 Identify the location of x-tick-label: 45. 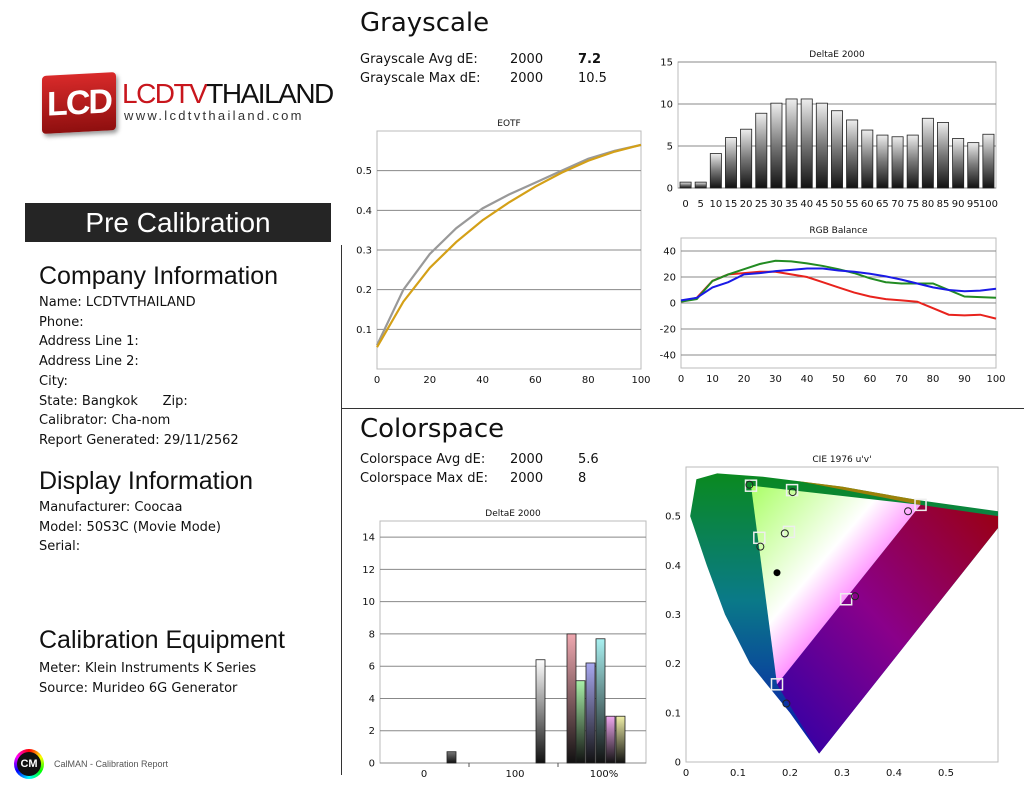
(821, 204).